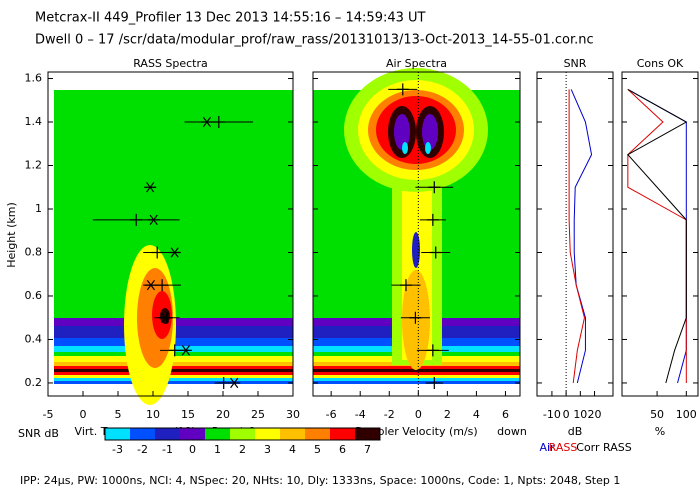 The width and height of the screenshot is (700, 504). I want to click on colorbar-tick-label: 3, so click(267, 449).